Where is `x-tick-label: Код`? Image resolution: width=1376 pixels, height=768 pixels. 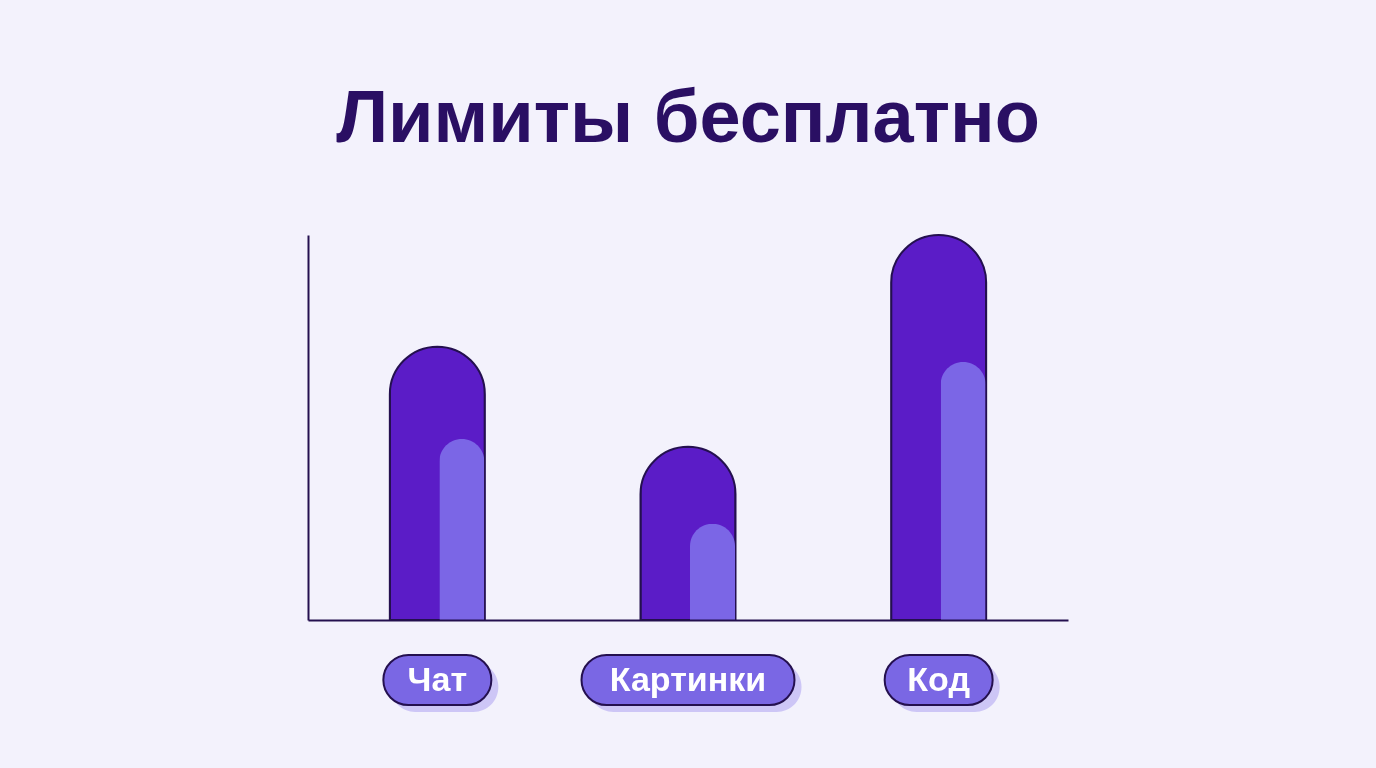
x-tick-label: Код is located at coordinates (938, 678).